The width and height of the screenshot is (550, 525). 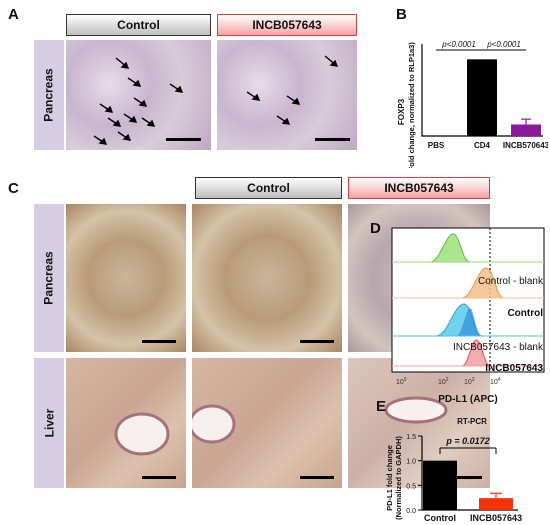 What do you see at coordinates (498, 347) in the screenshot?
I see `panel-d-label-treated-blank: INCB057643 - blank` at bounding box center [498, 347].